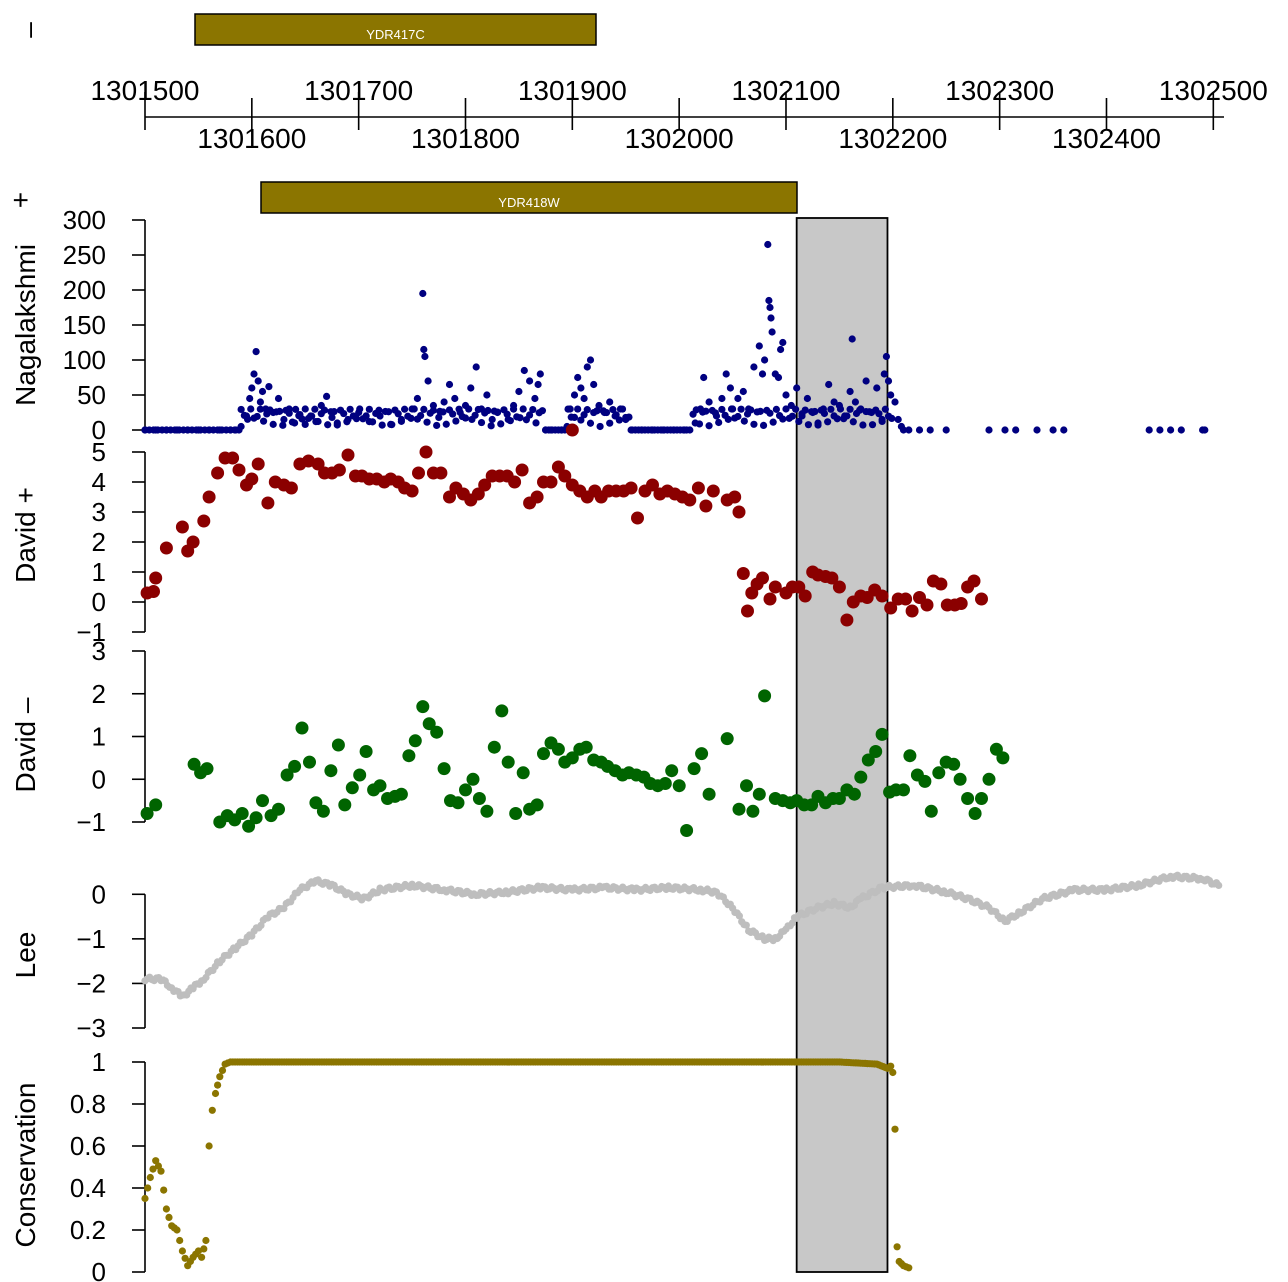  What do you see at coordinates (88, 1104) in the screenshot?
I see `y-tick-label-conservation: 0.8` at bounding box center [88, 1104].